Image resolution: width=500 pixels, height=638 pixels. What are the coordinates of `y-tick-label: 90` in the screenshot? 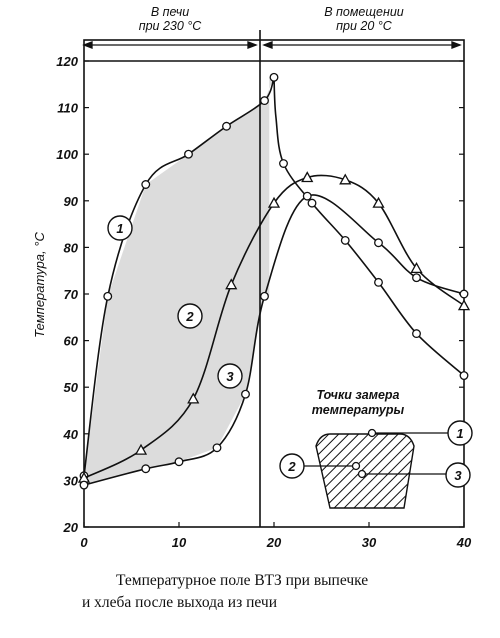 It's located at (71, 201).